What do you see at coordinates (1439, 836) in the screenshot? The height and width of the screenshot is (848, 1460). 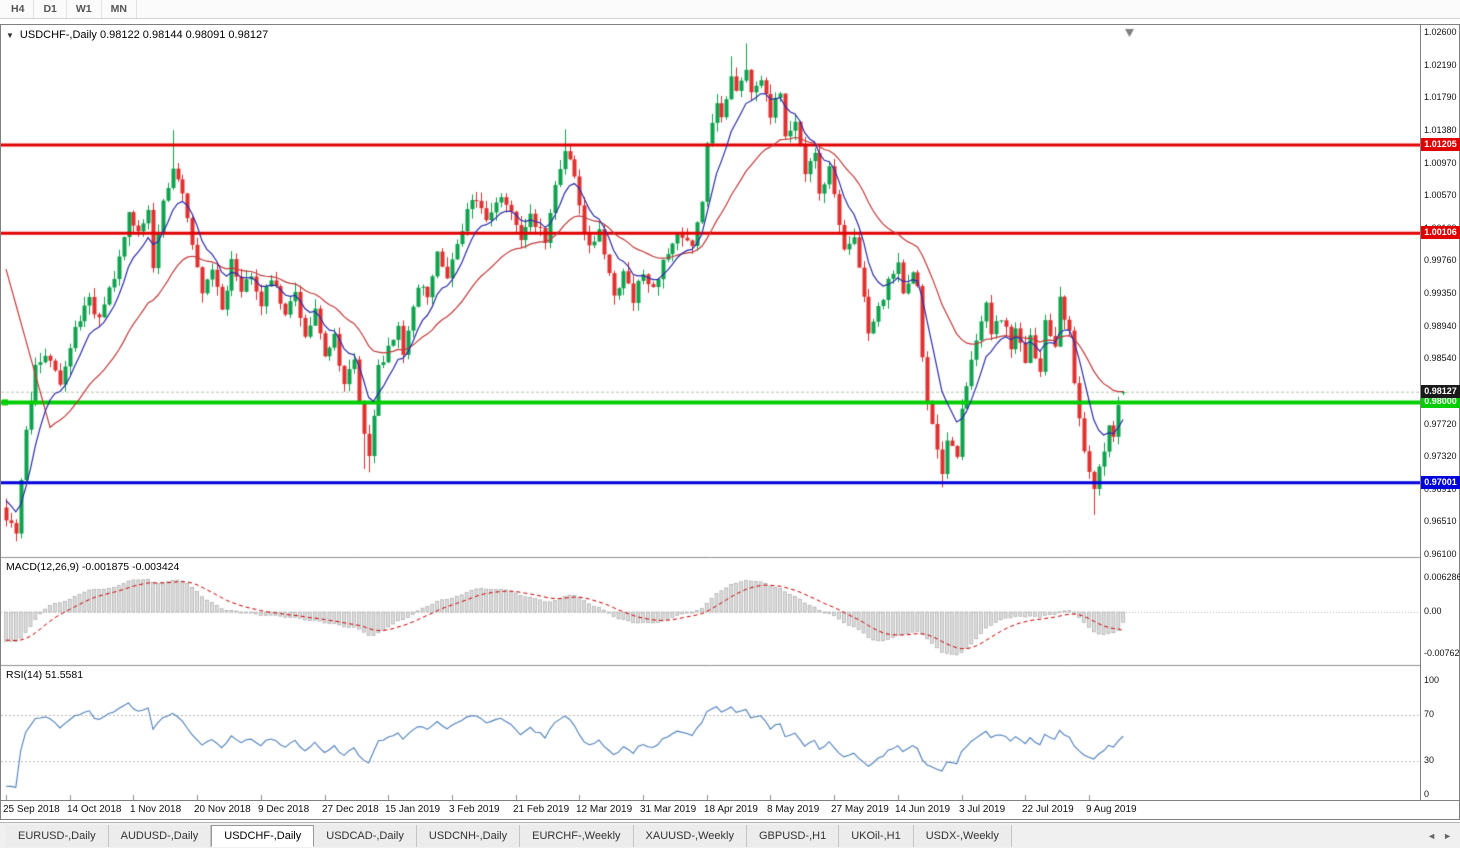 I see `tab-scroll-controls: ◄ ►` at bounding box center [1439, 836].